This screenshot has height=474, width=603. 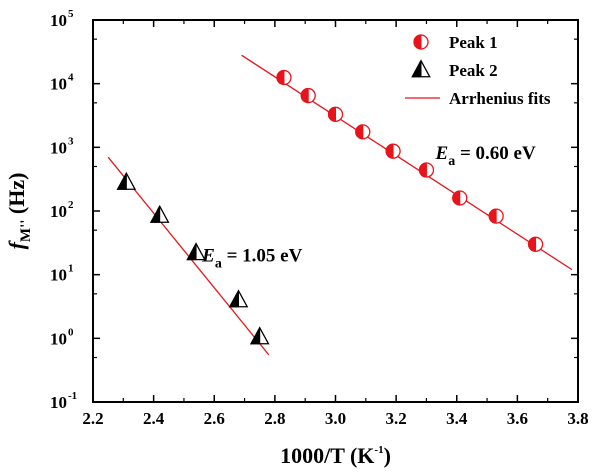 I want to click on legend-circle, so click(x=421, y=42).